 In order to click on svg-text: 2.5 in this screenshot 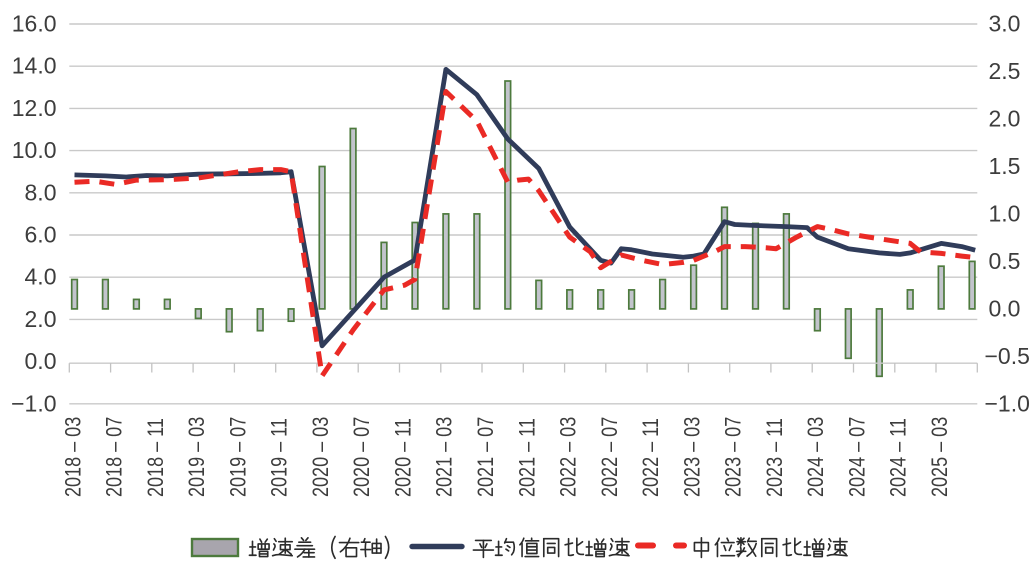, I will do `click(1005, 71)`.